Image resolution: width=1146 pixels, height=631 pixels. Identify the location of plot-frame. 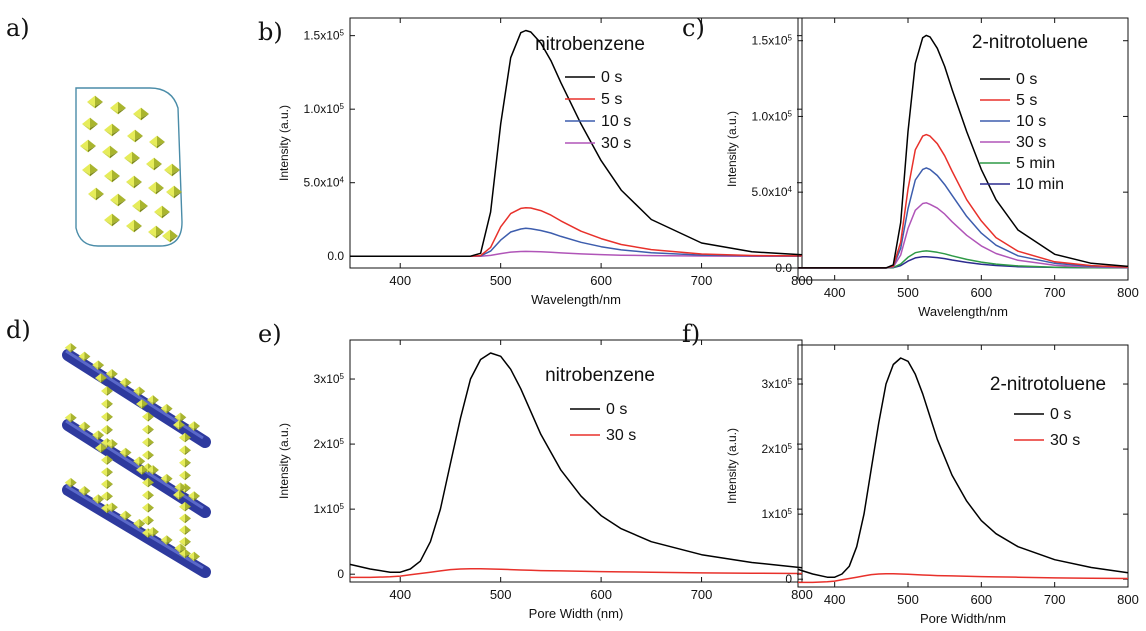
(963, 149).